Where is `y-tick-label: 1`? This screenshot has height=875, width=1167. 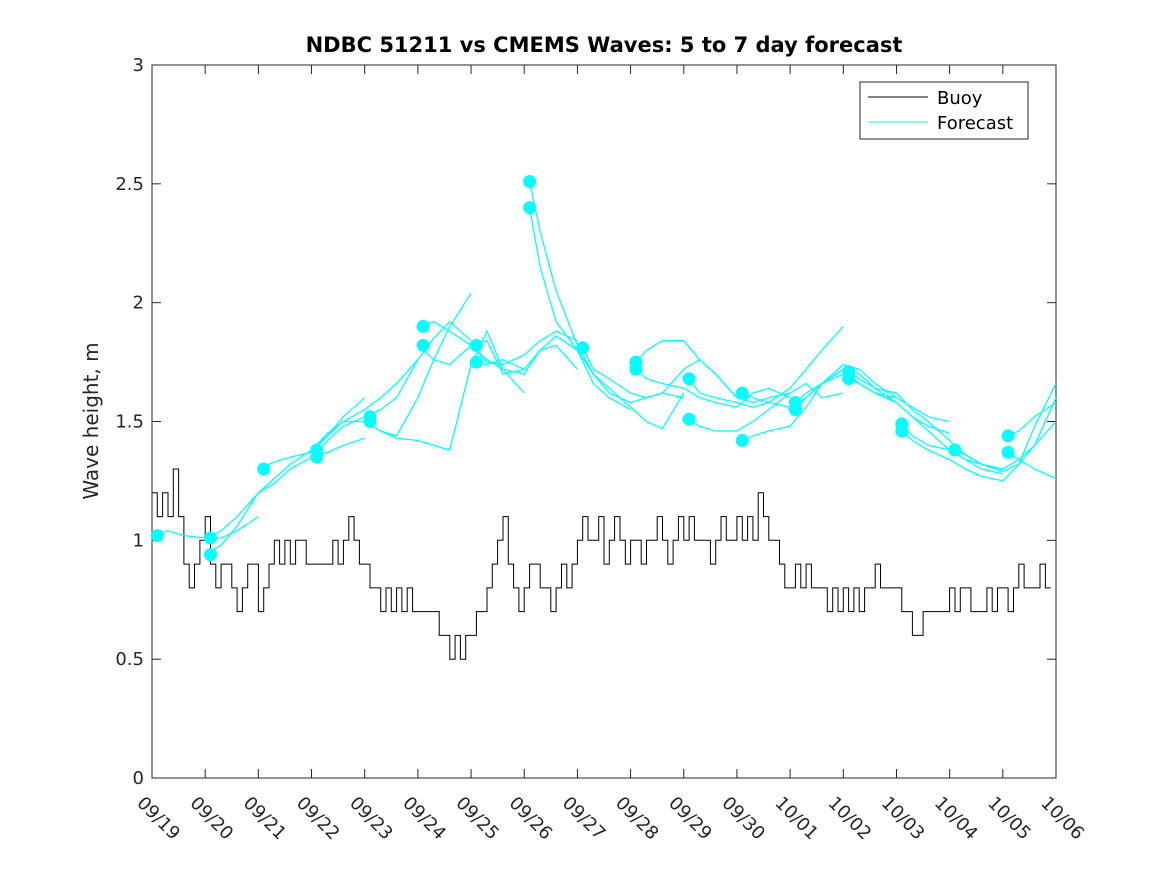 y-tick-label: 1 is located at coordinates (138, 540).